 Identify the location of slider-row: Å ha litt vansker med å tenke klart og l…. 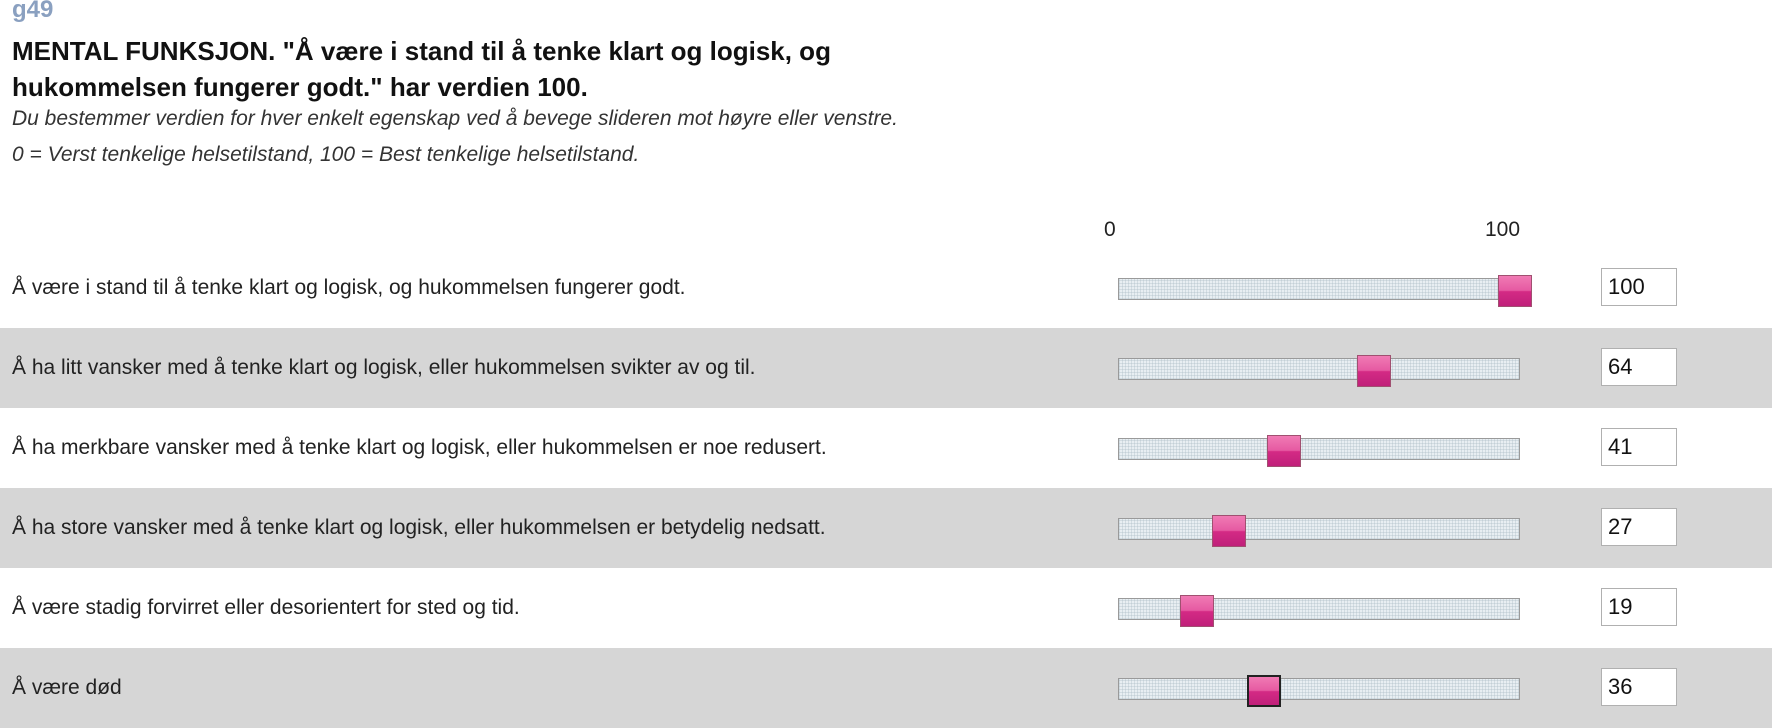
(886, 368).